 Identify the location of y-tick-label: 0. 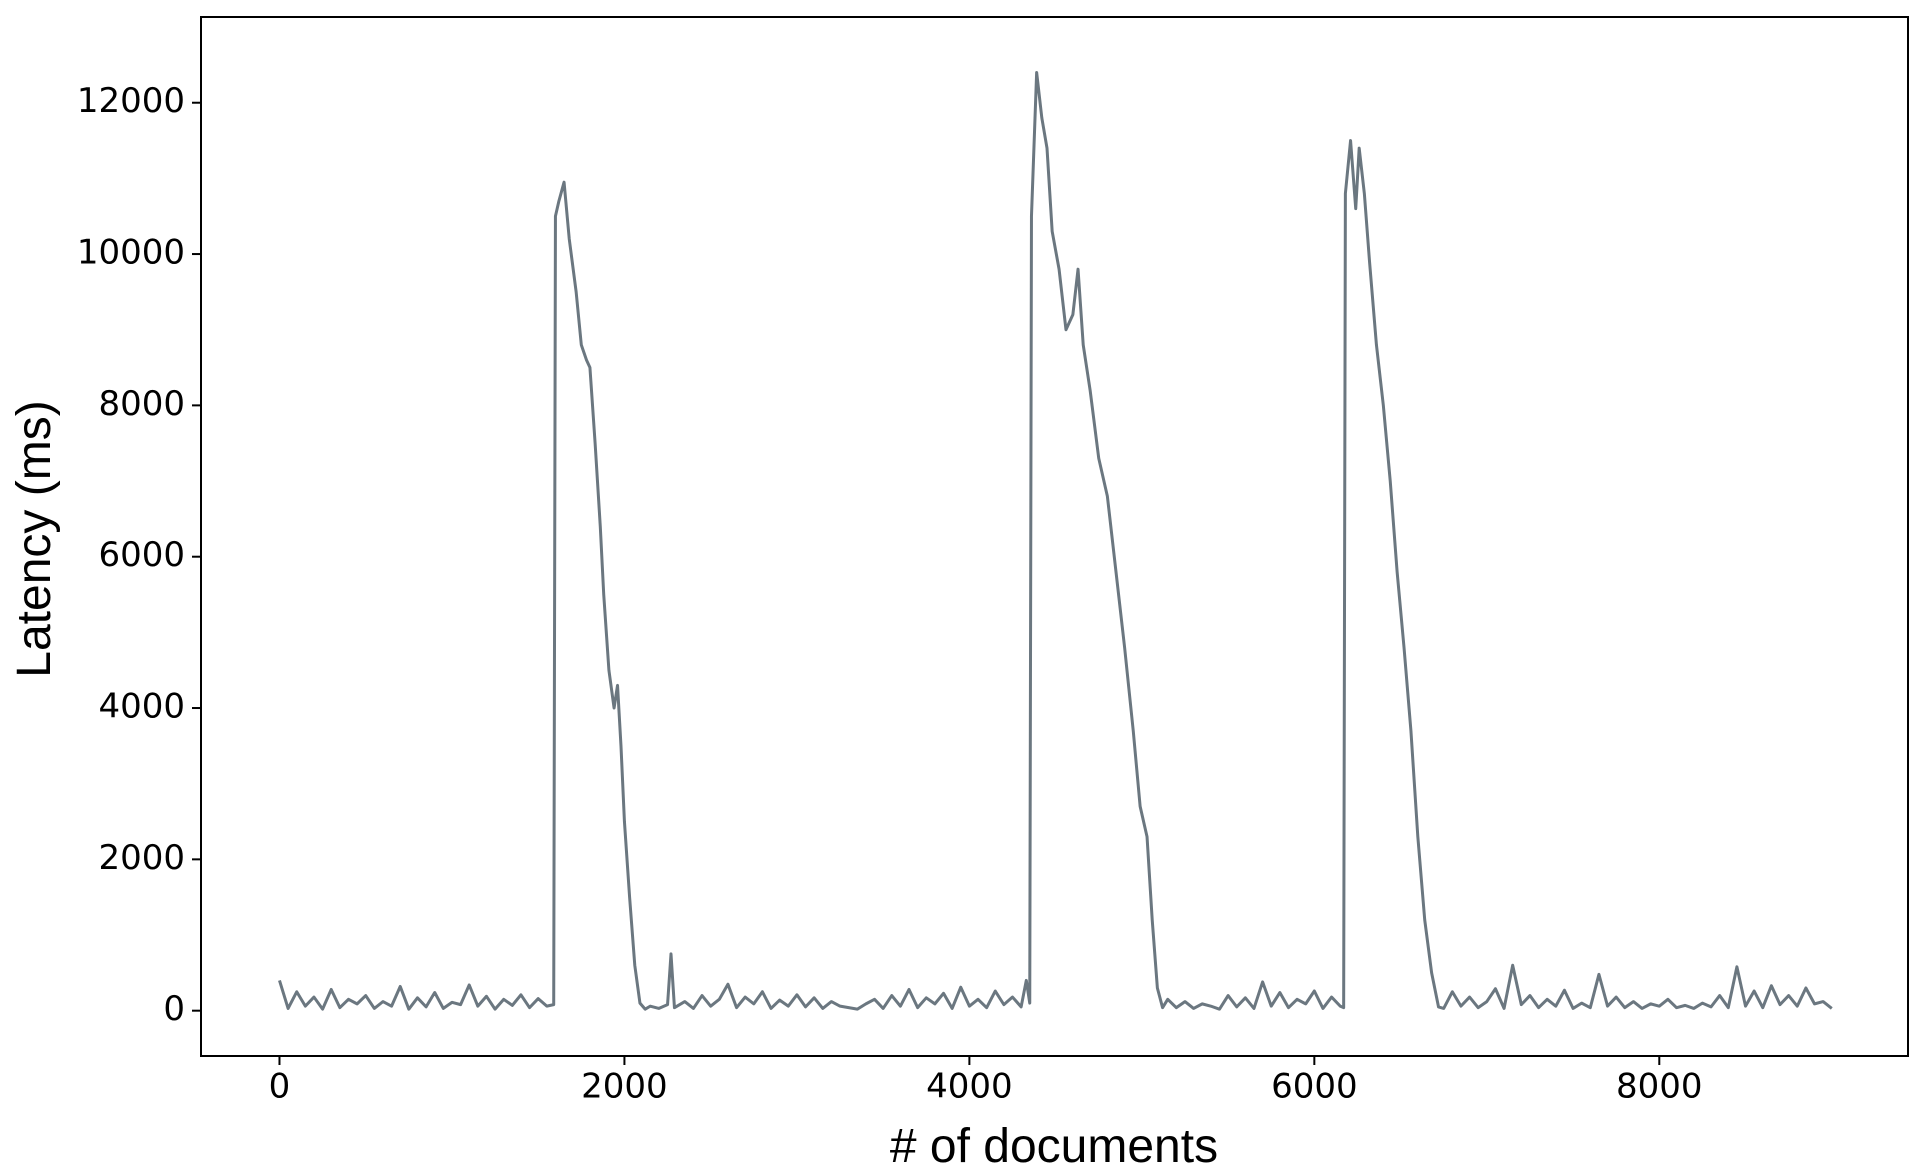
(174, 1009).